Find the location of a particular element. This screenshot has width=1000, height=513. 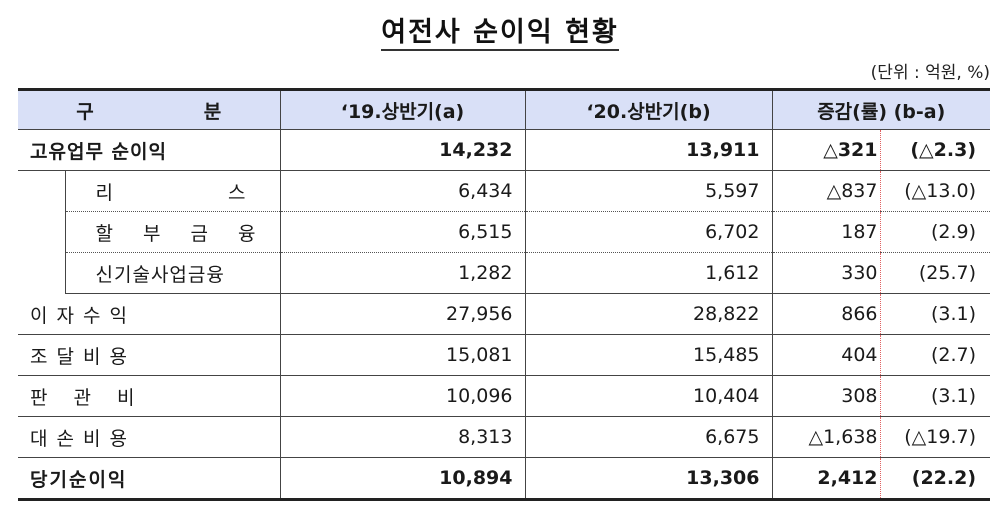

change-value: △837 is located at coordinates (825, 191).